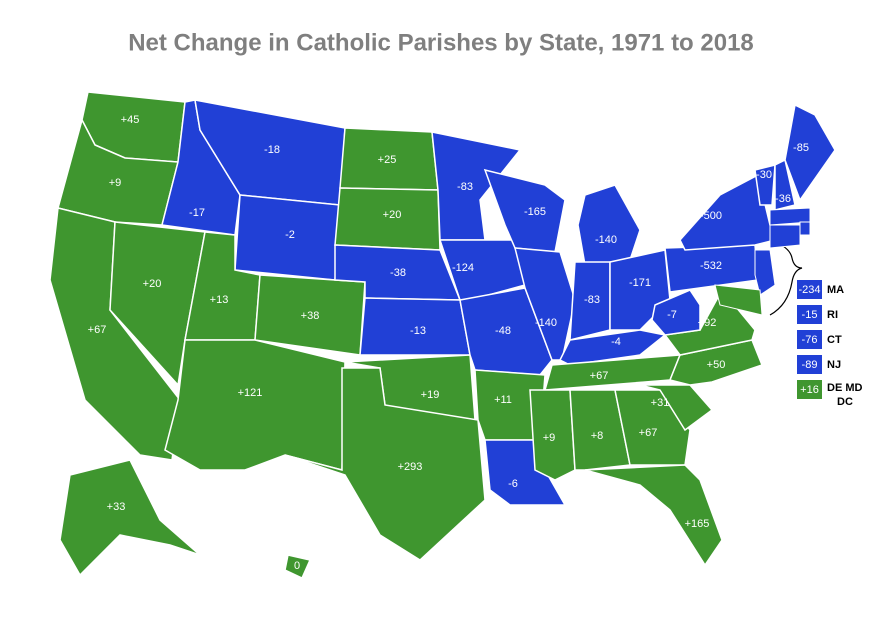  What do you see at coordinates (716, 365) in the screenshot?
I see `state-label: +50` at bounding box center [716, 365].